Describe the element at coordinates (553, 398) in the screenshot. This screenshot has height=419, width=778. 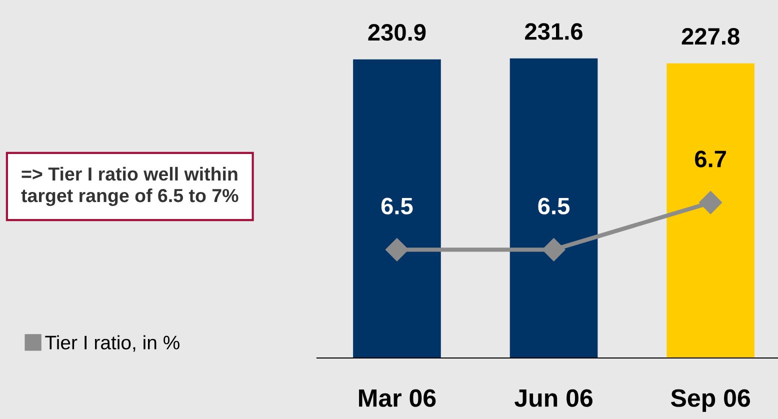
I see `x-tick-label: Jun 06` at that location.